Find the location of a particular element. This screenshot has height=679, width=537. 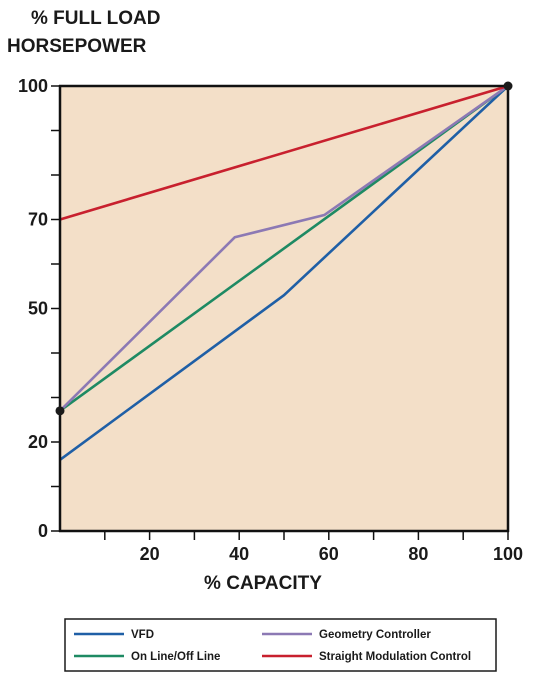

legend-label-3: Straight Modulation Control is located at coordinates (395, 657).